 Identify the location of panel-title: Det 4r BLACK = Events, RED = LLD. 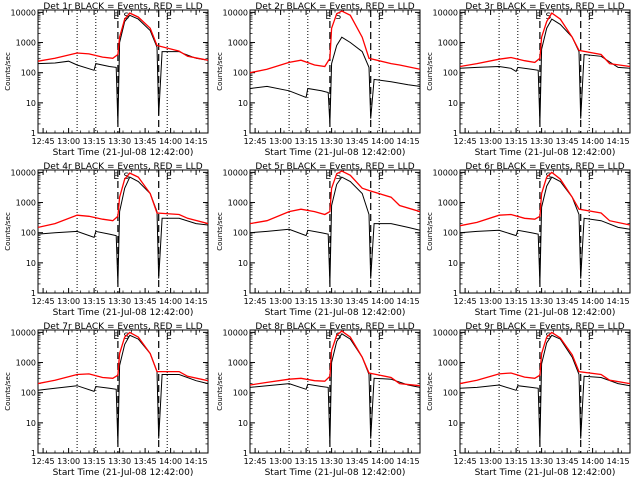
(122, 167).